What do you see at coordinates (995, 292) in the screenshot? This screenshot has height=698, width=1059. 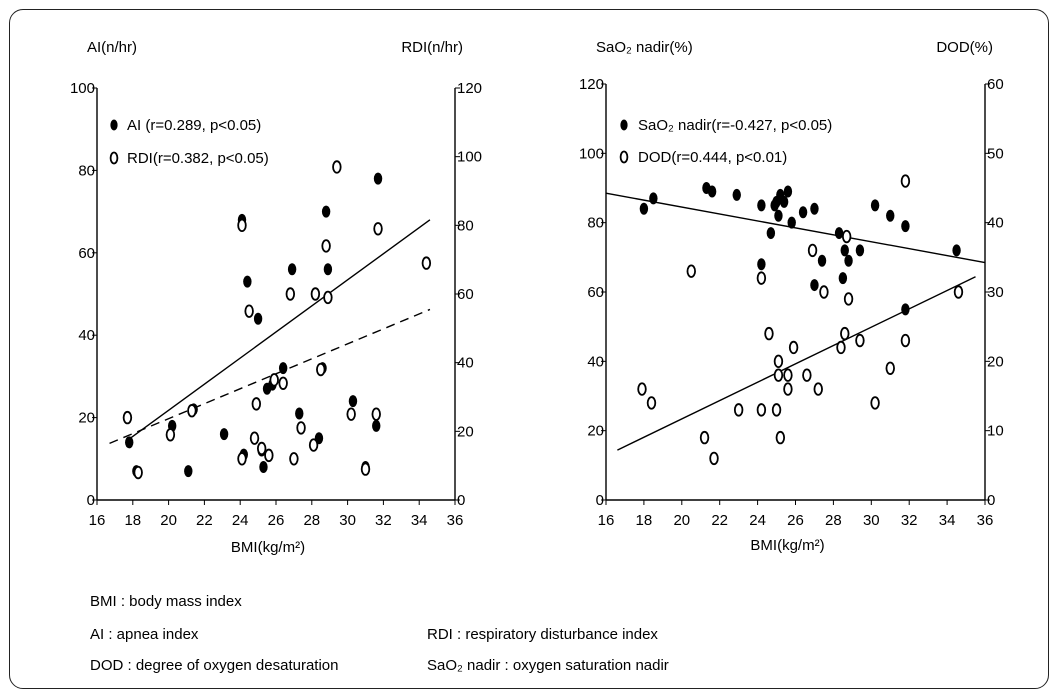 I see `y-right-tick-label: 30` at bounding box center [995, 292].